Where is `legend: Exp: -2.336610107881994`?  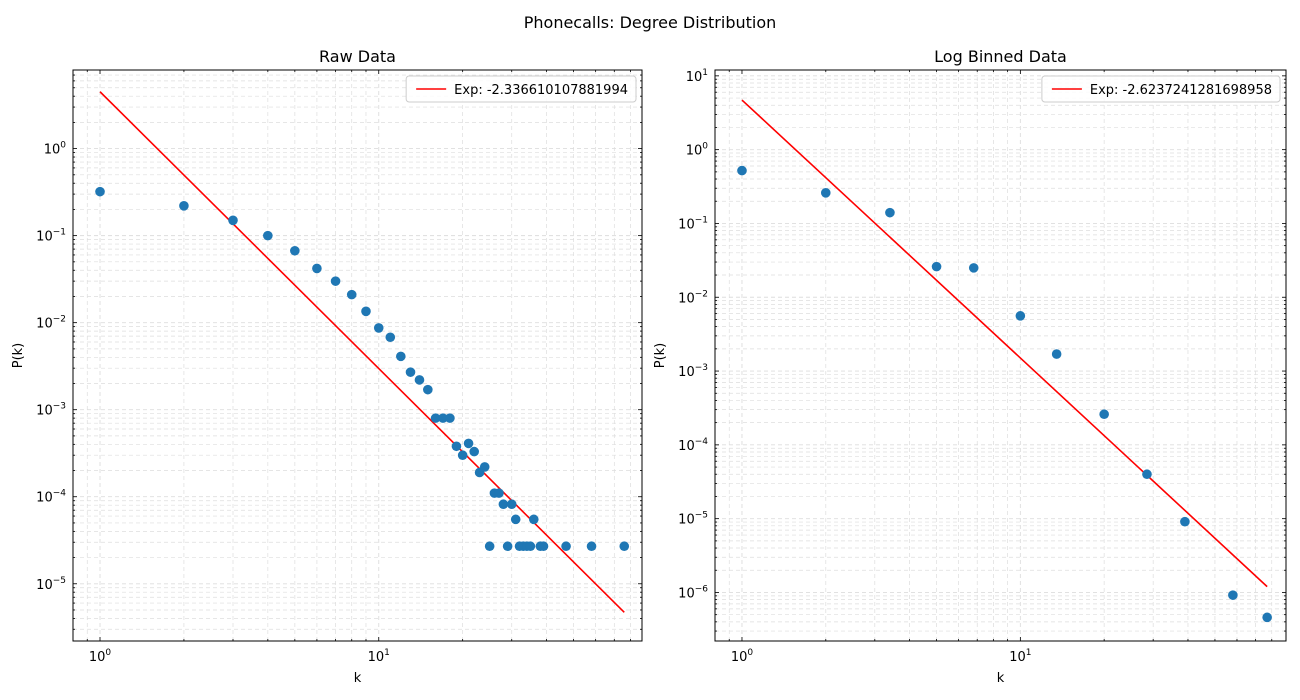
legend: Exp: -2.336610107881994 is located at coordinates (521, 89).